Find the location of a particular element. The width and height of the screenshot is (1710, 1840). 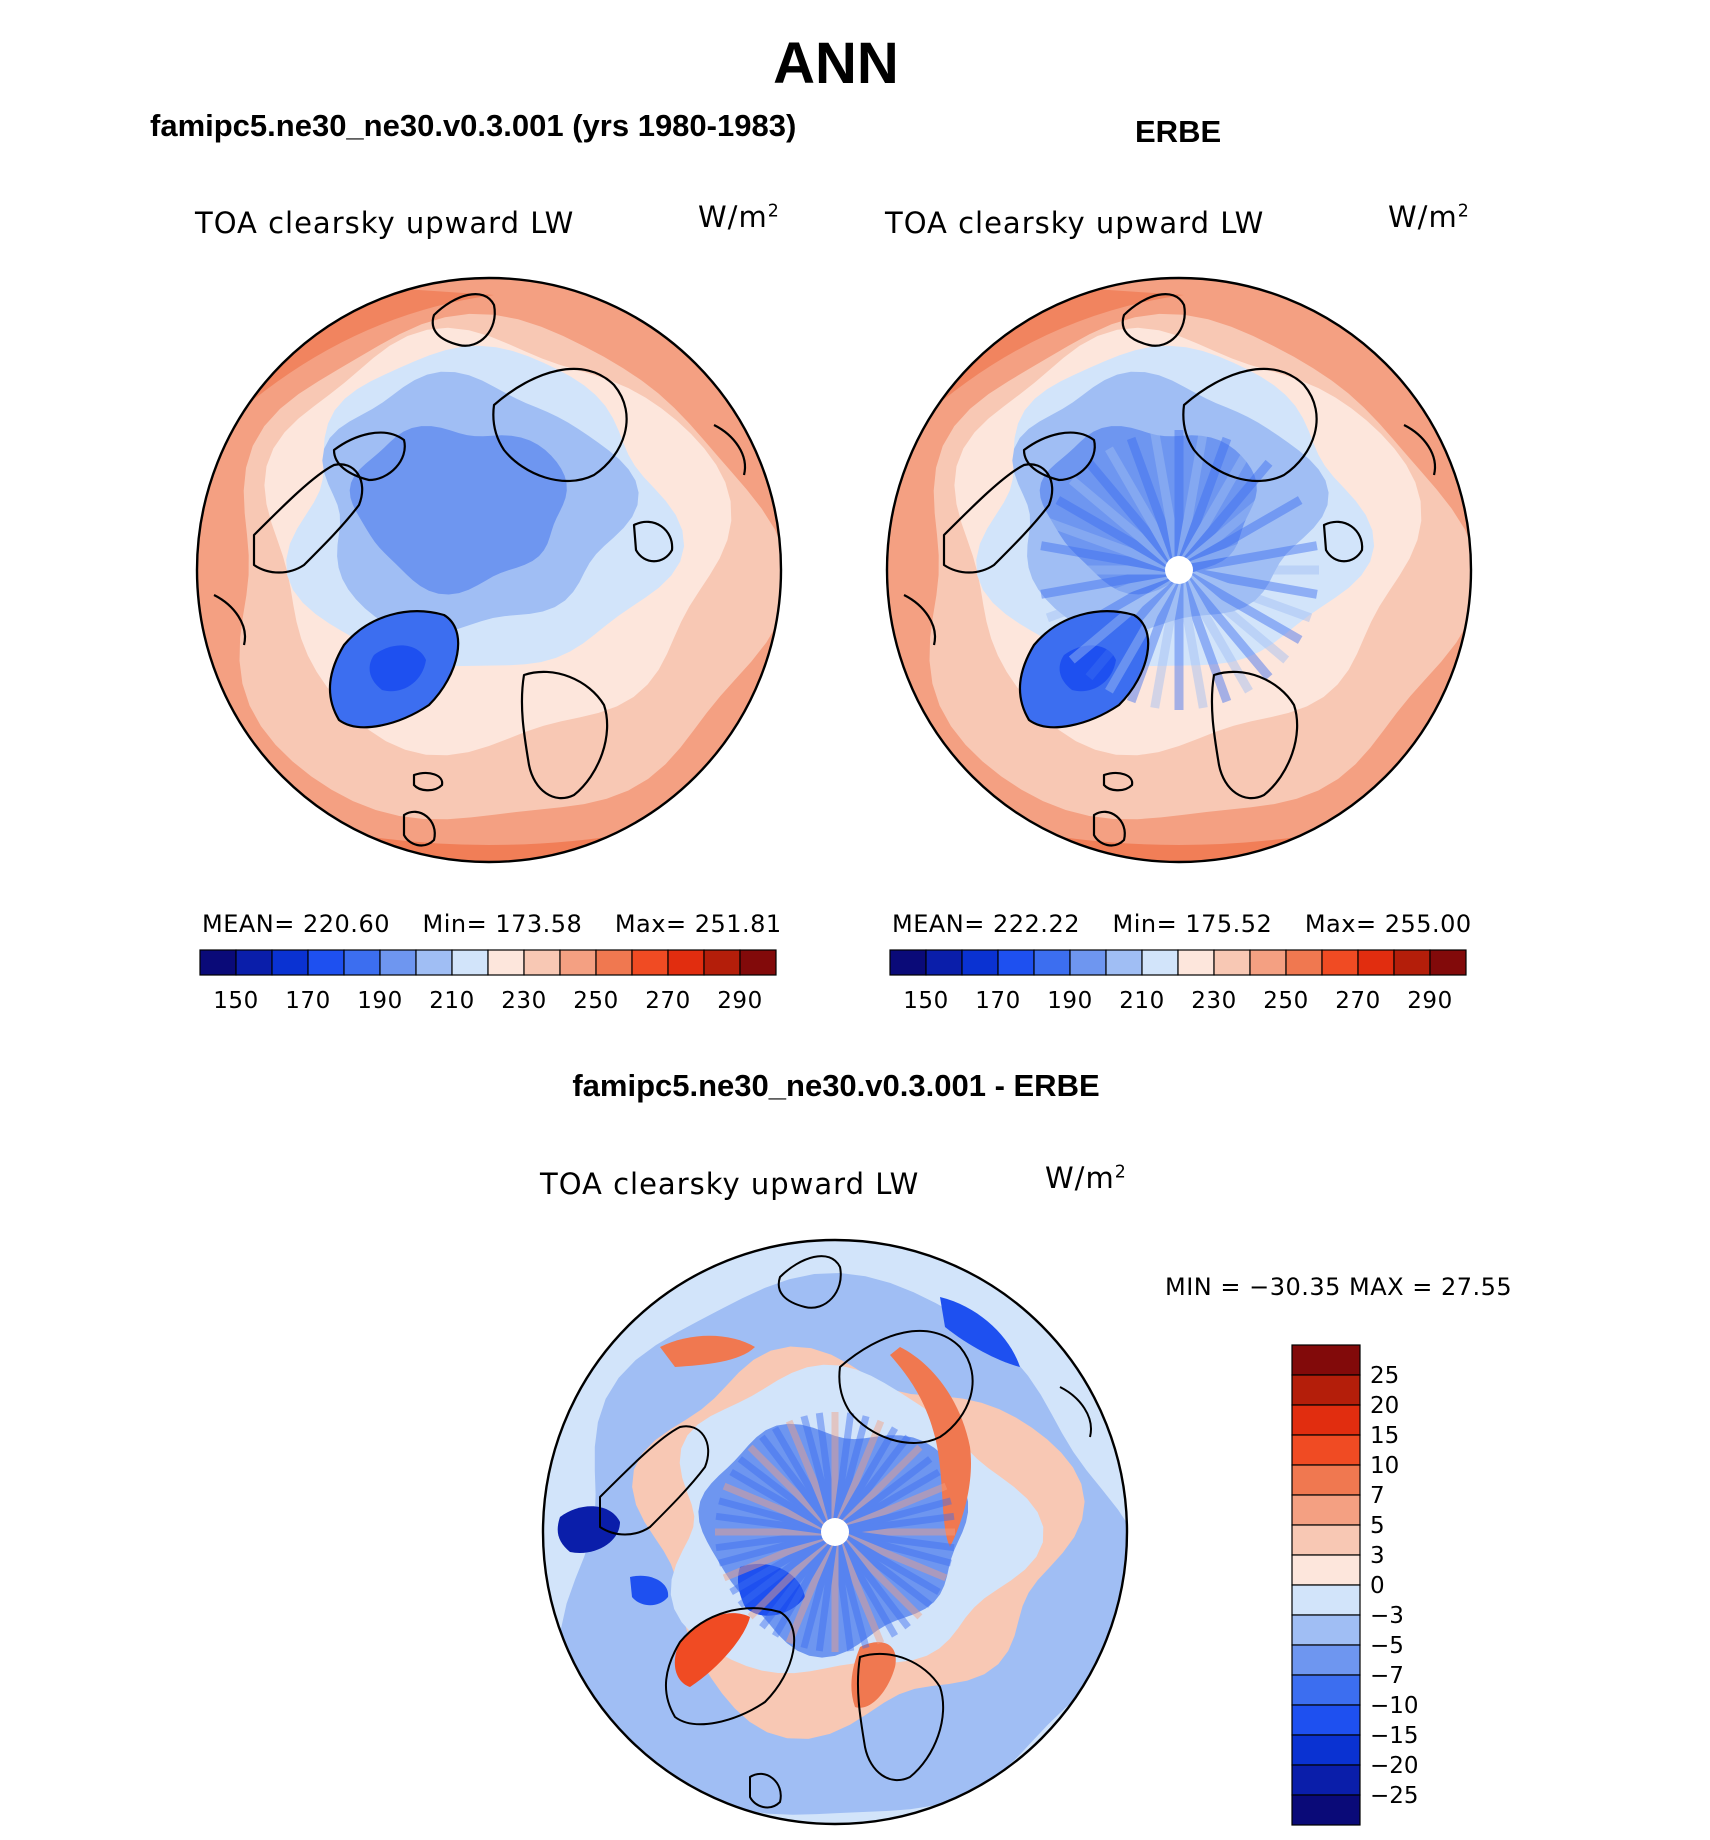

colorbar-tick-label: −5 is located at coordinates (1387, 1646).